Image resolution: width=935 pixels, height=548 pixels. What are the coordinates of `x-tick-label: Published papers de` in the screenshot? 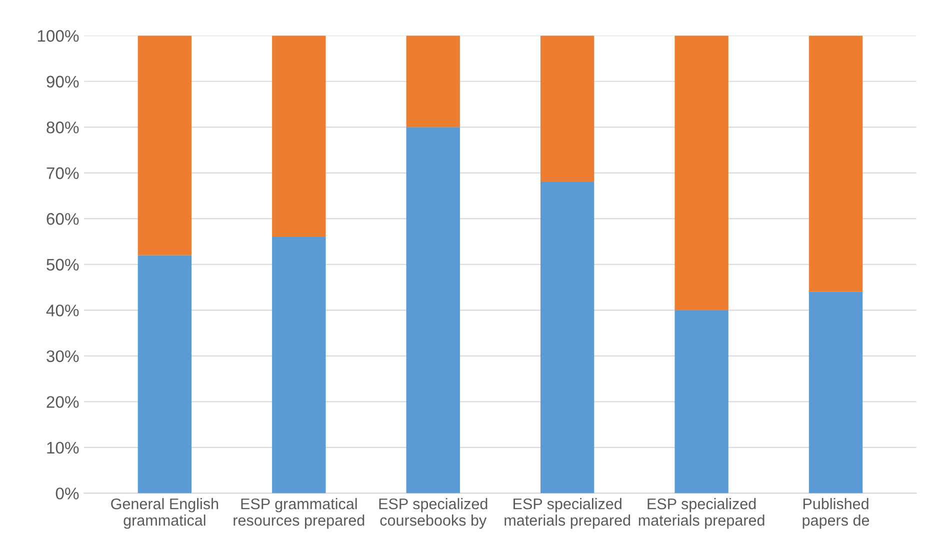 It's located at (836, 513).